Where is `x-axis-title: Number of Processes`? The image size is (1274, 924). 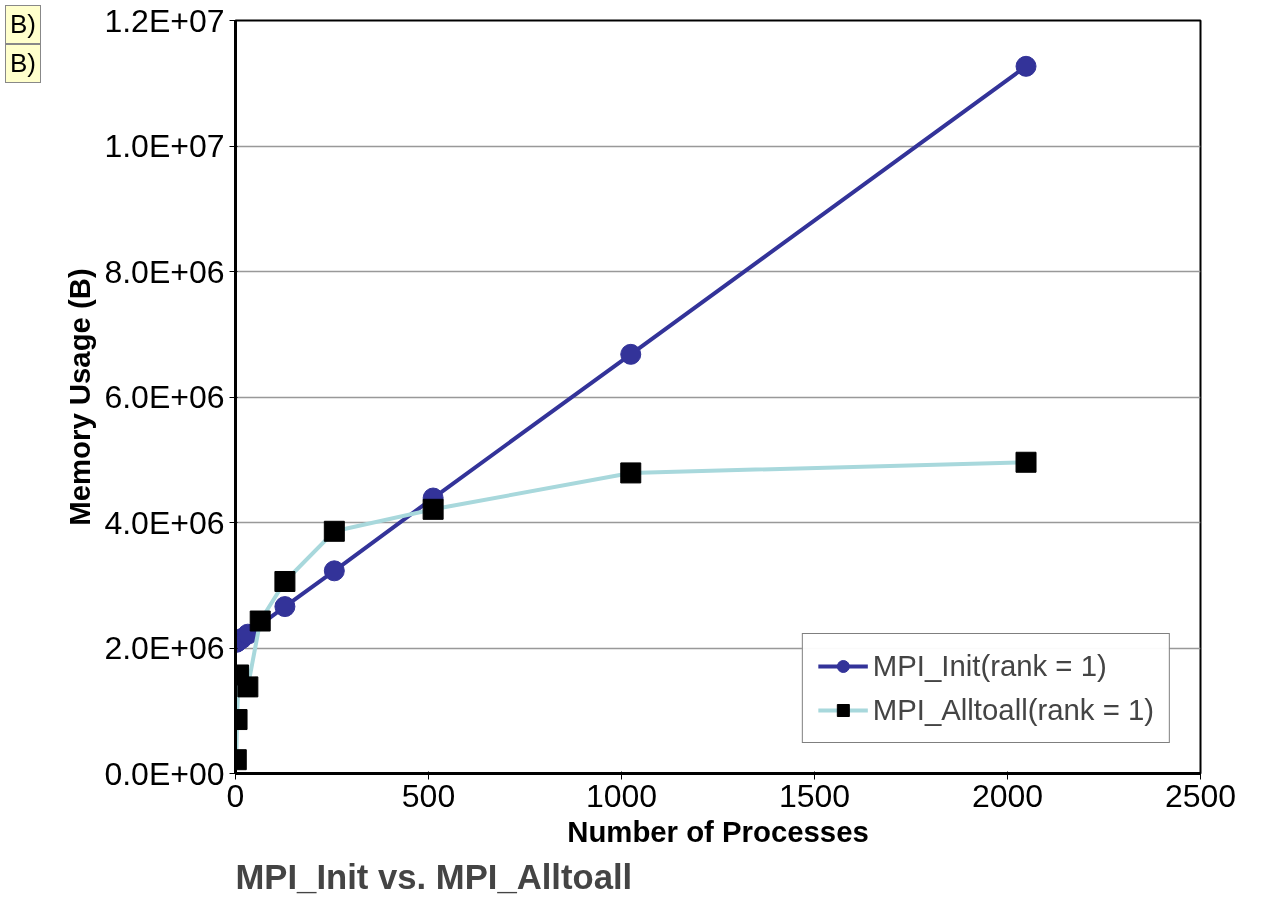 x-axis-title: Number of Processes is located at coordinates (718, 831).